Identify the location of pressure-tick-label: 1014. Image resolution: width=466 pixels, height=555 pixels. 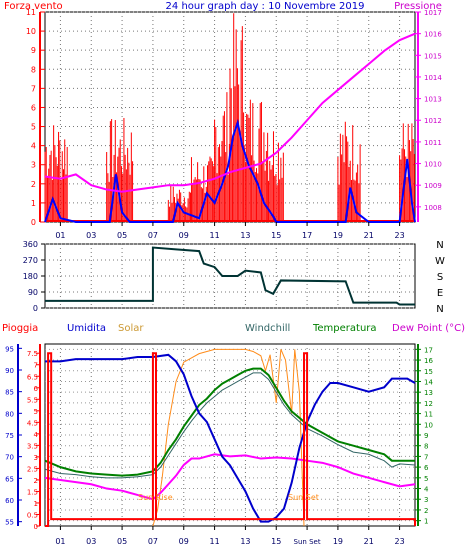
(433, 78).